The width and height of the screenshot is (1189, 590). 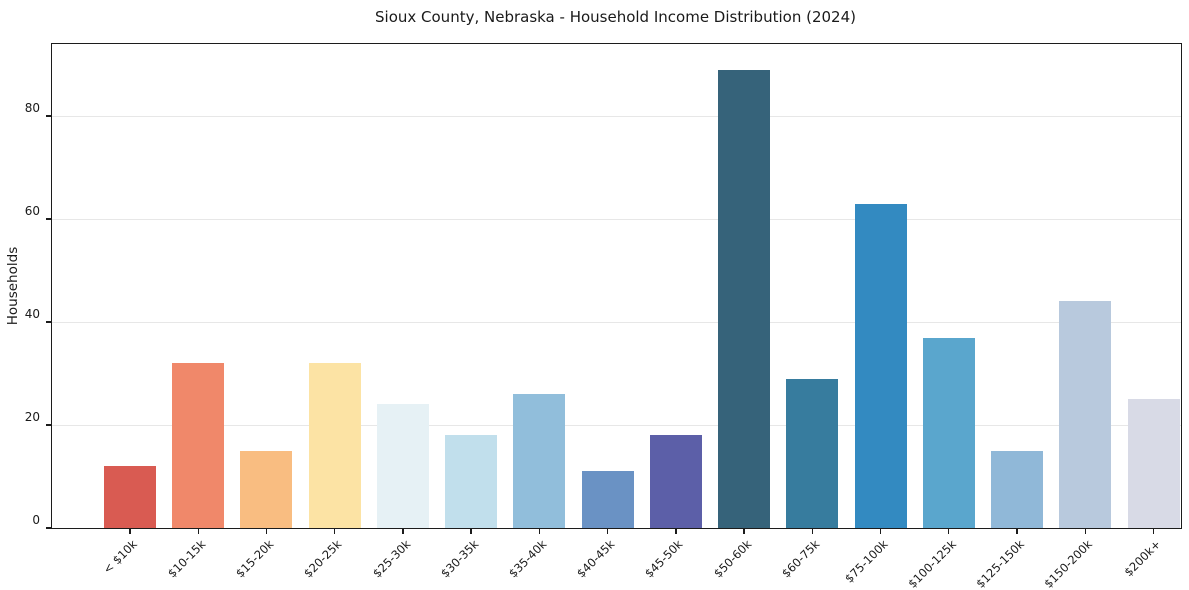 What do you see at coordinates (402, 466) in the screenshot?
I see `bar-$25-30k` at bounding box center [402, 466].